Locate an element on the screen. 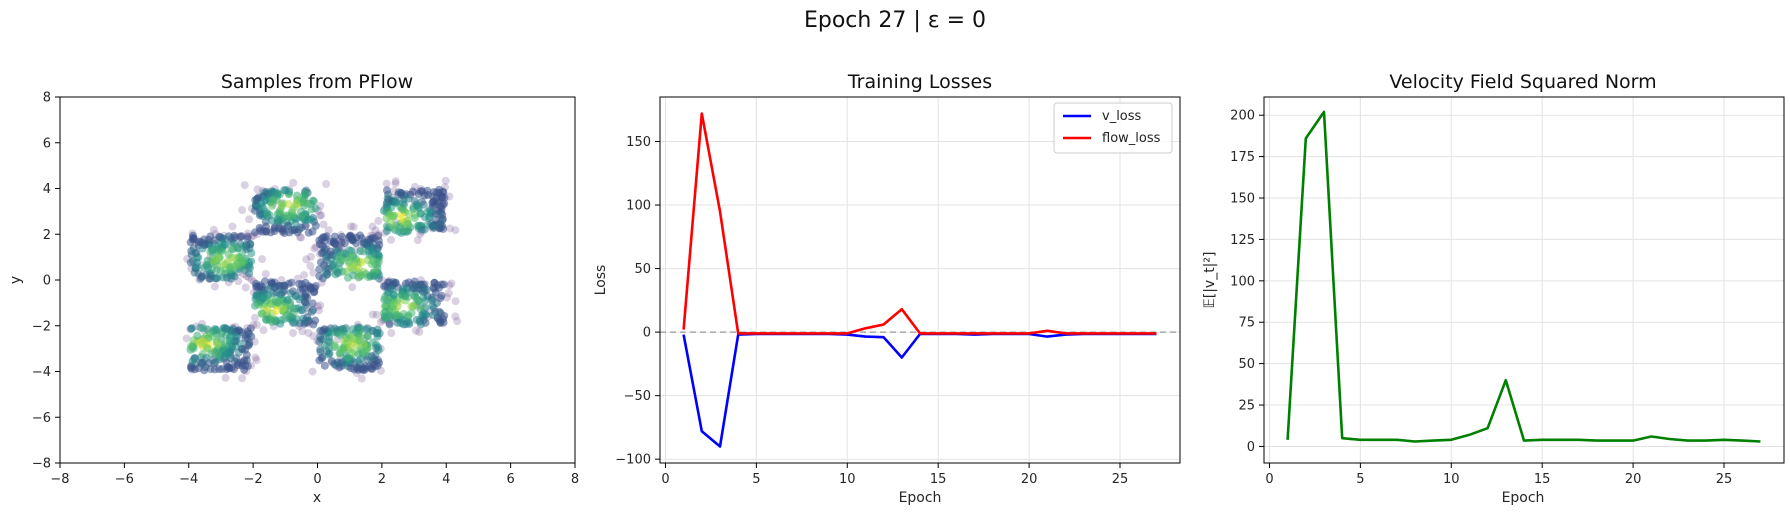 The width and height of the screenshot is (1790, 515). figure-suptitle: Epoch 27 | ε = 0 is located at coordinates (895, 20).